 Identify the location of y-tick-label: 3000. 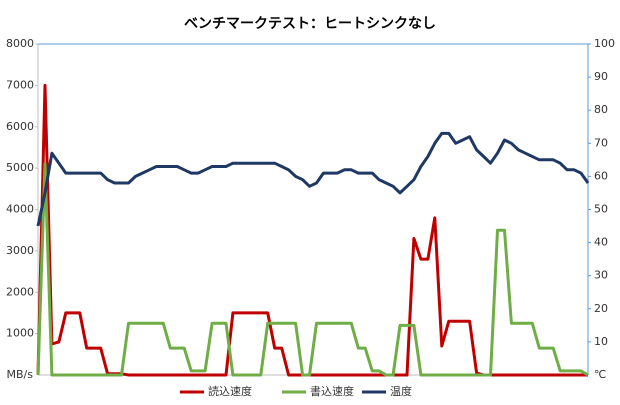
(20, 250).